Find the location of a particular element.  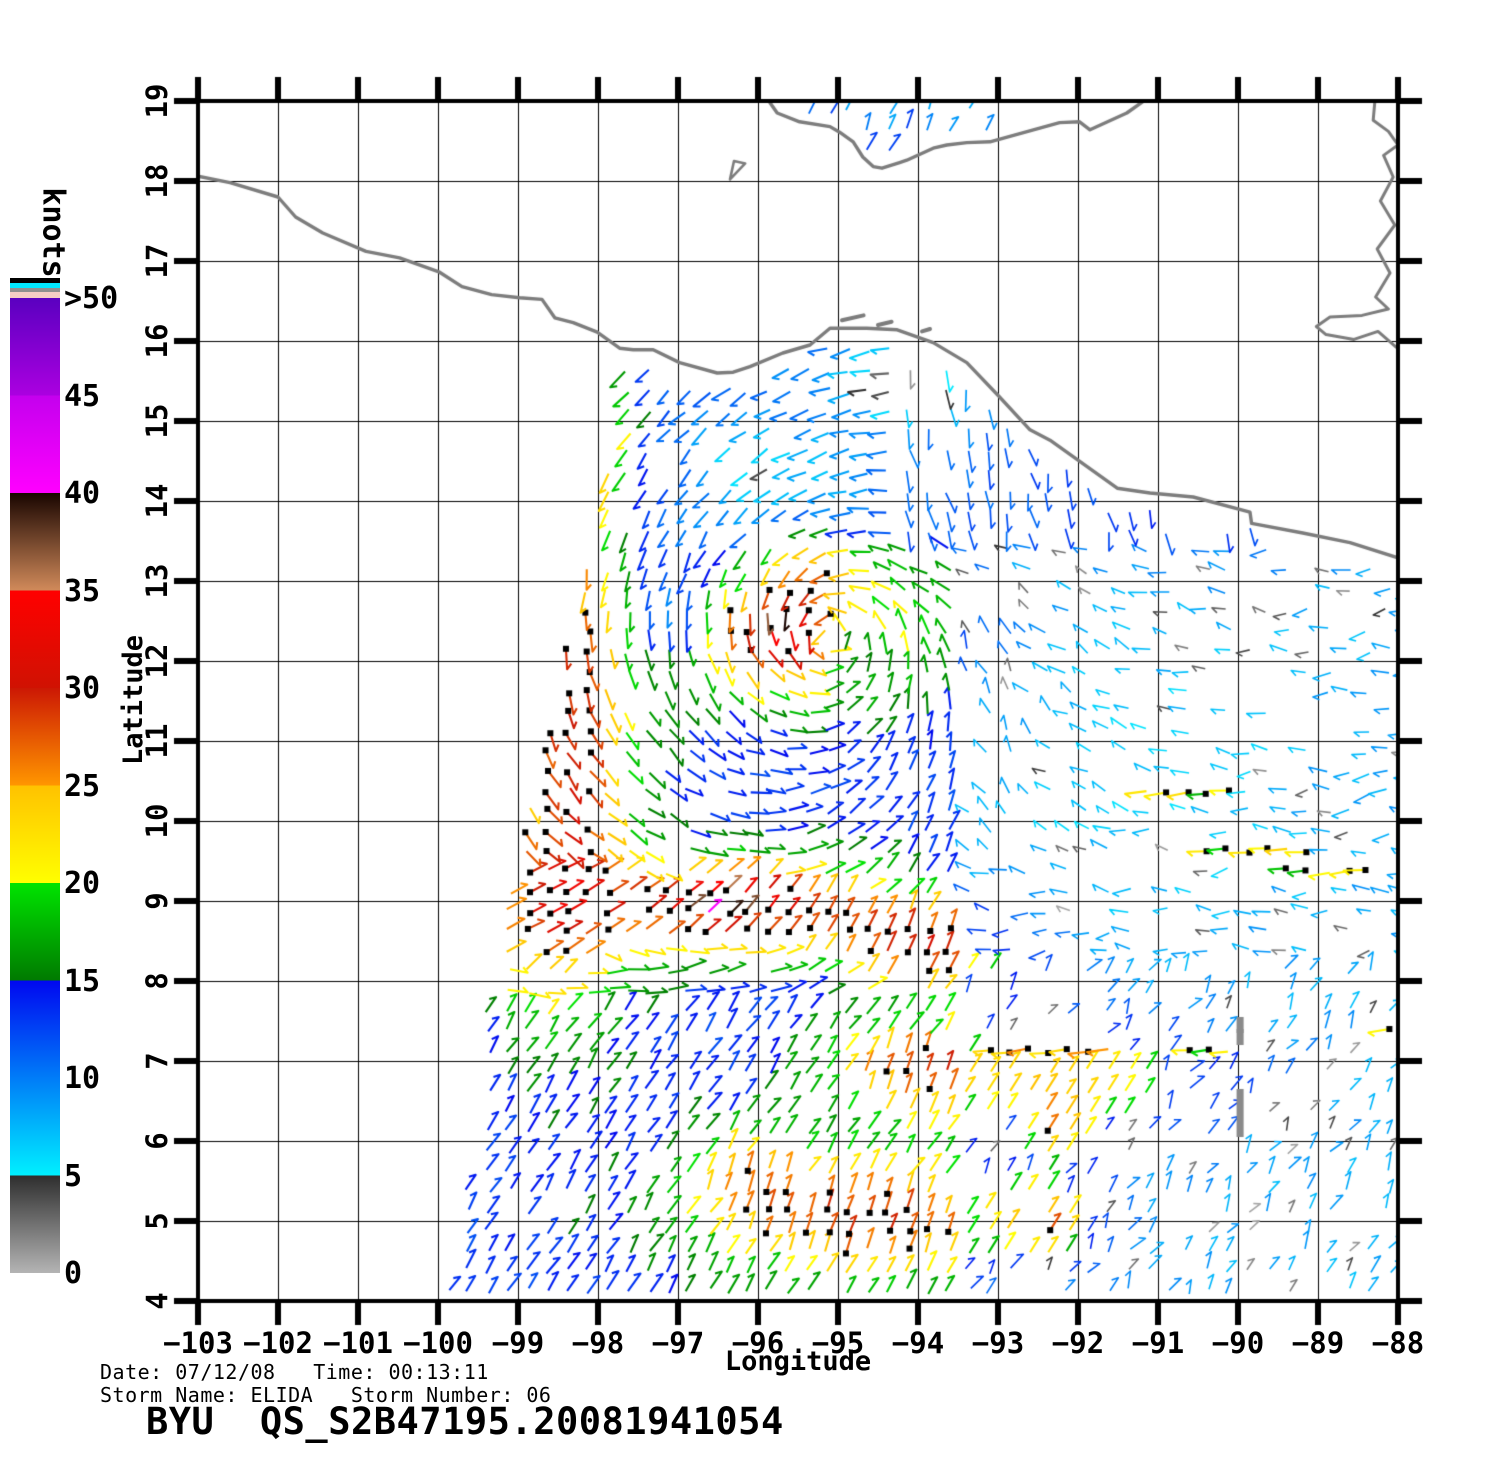

x-tick-label: −97 is located at coordinates (678, 1343).